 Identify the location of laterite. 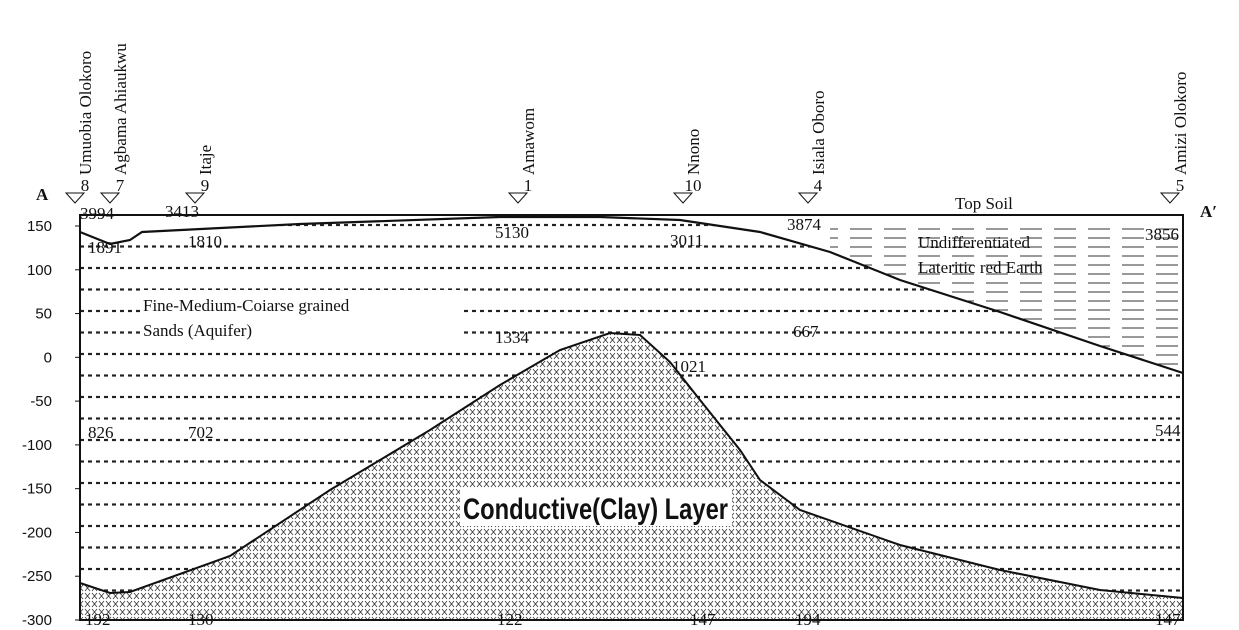
(1006, 297).